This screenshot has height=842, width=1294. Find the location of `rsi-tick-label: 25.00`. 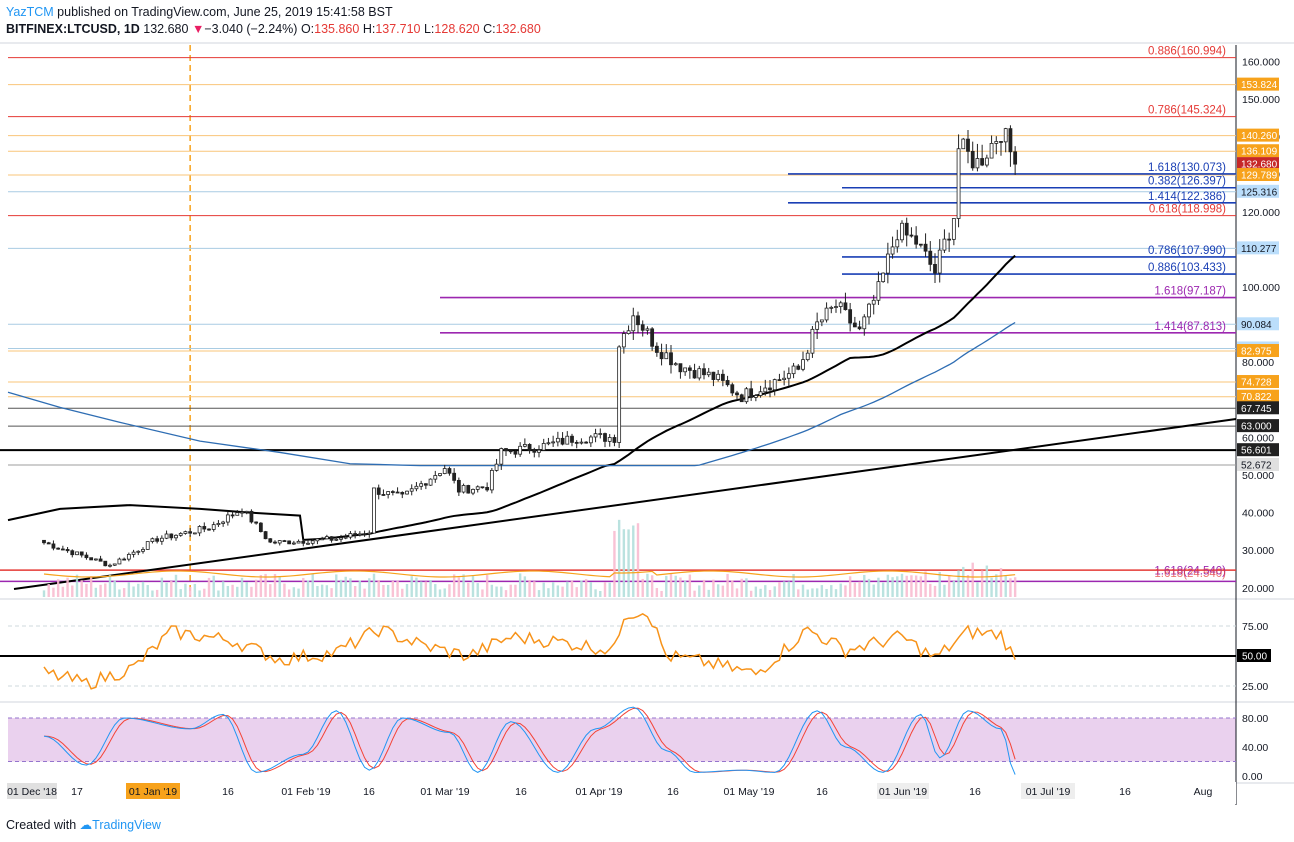

rsi-tick-label: 25.00 is located at coordinates (1255, 687).